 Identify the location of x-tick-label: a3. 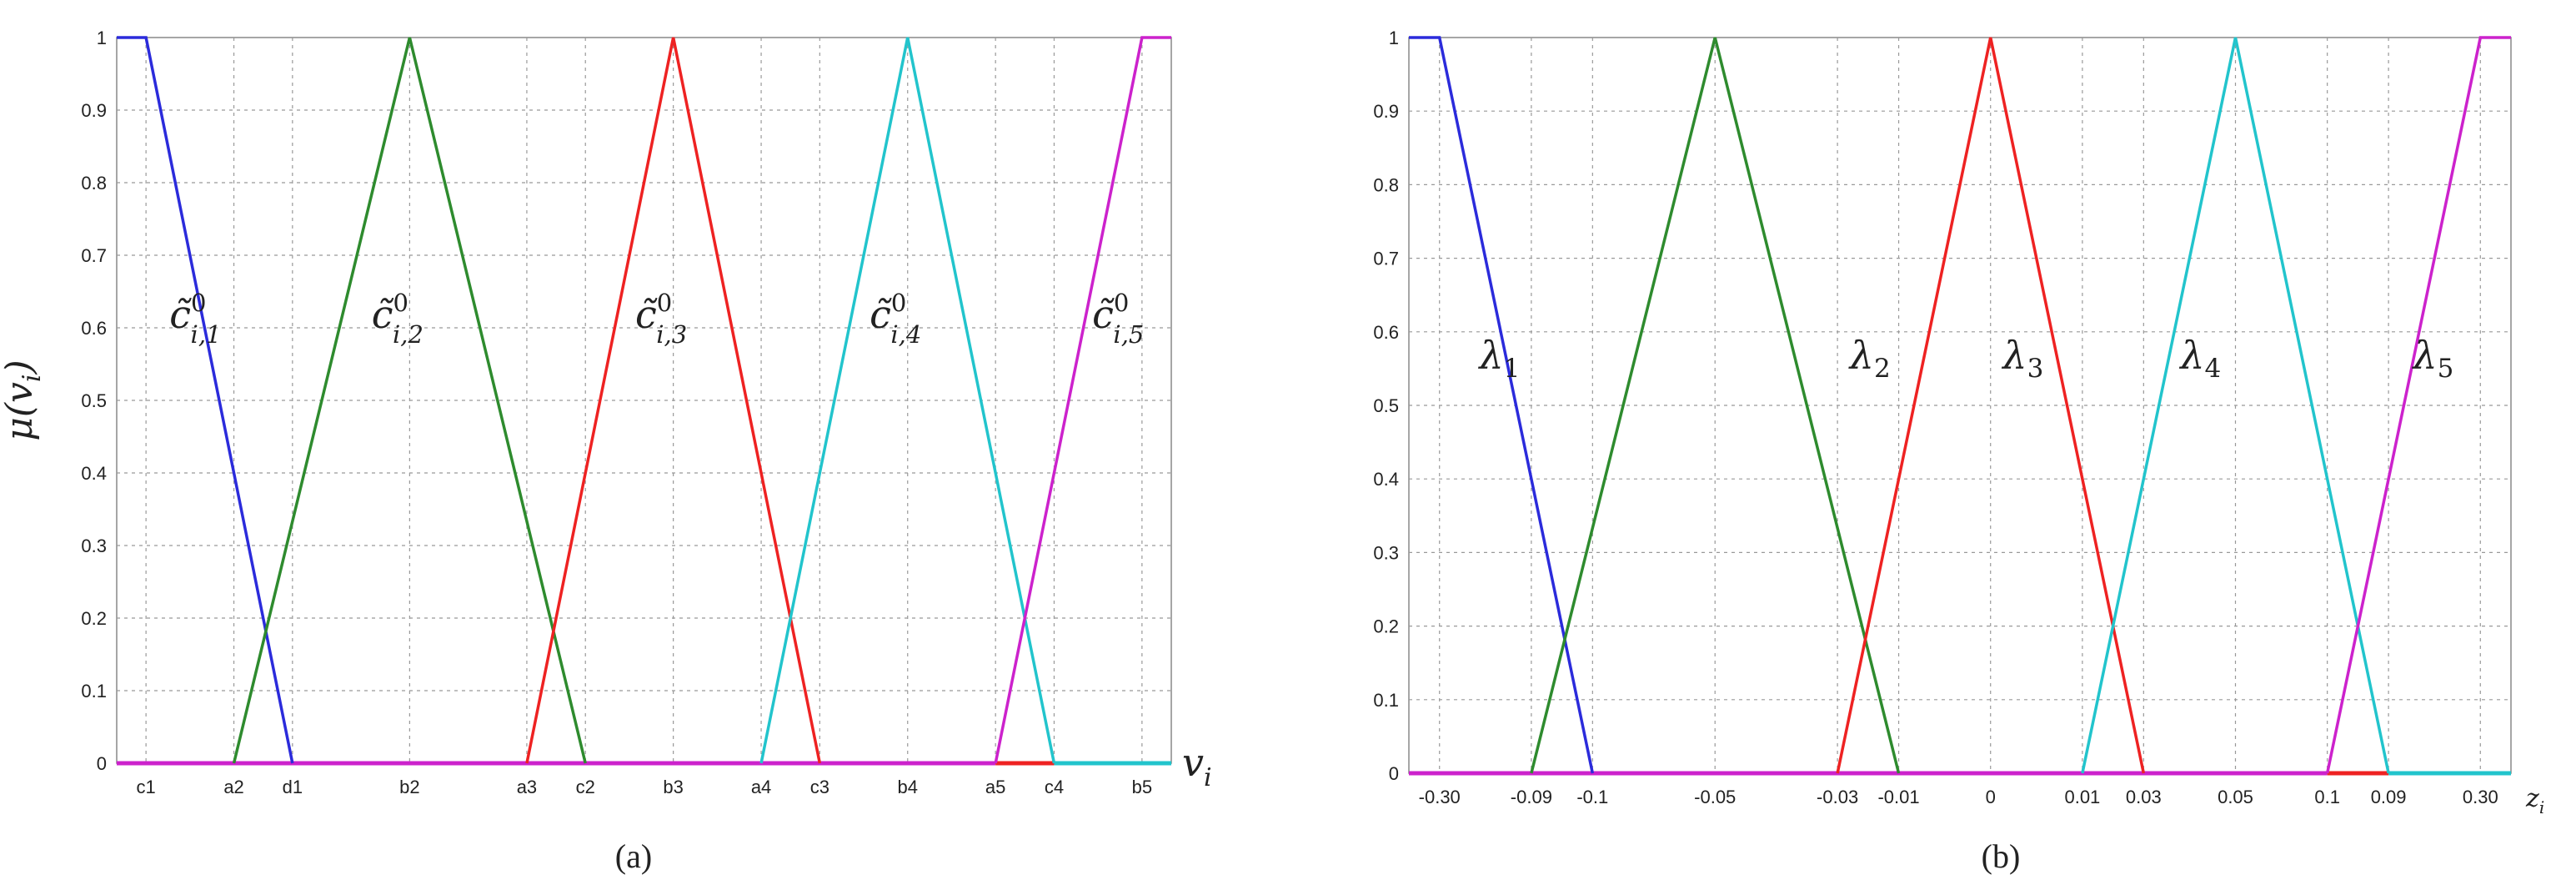
(527, 787).